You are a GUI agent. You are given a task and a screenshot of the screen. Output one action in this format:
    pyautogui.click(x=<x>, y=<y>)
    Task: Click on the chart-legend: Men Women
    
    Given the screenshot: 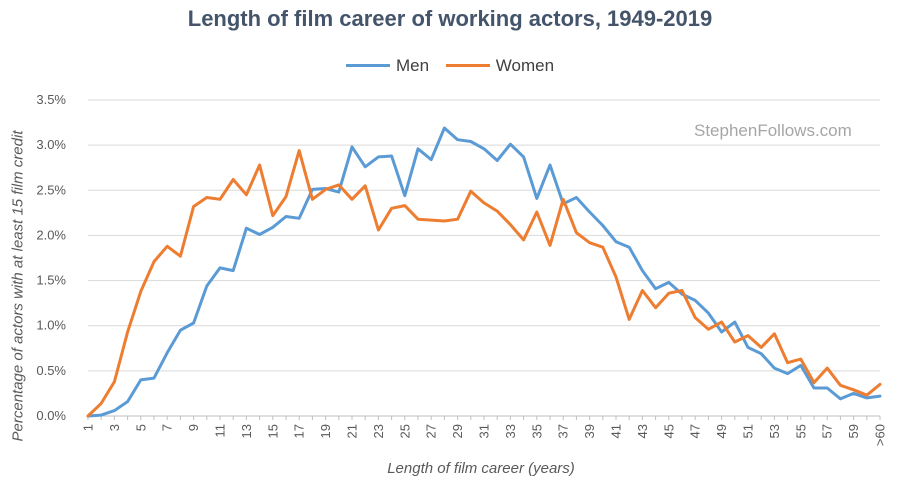 What is the action you would take?
    pyautogui.click(x=450, y=64)
    